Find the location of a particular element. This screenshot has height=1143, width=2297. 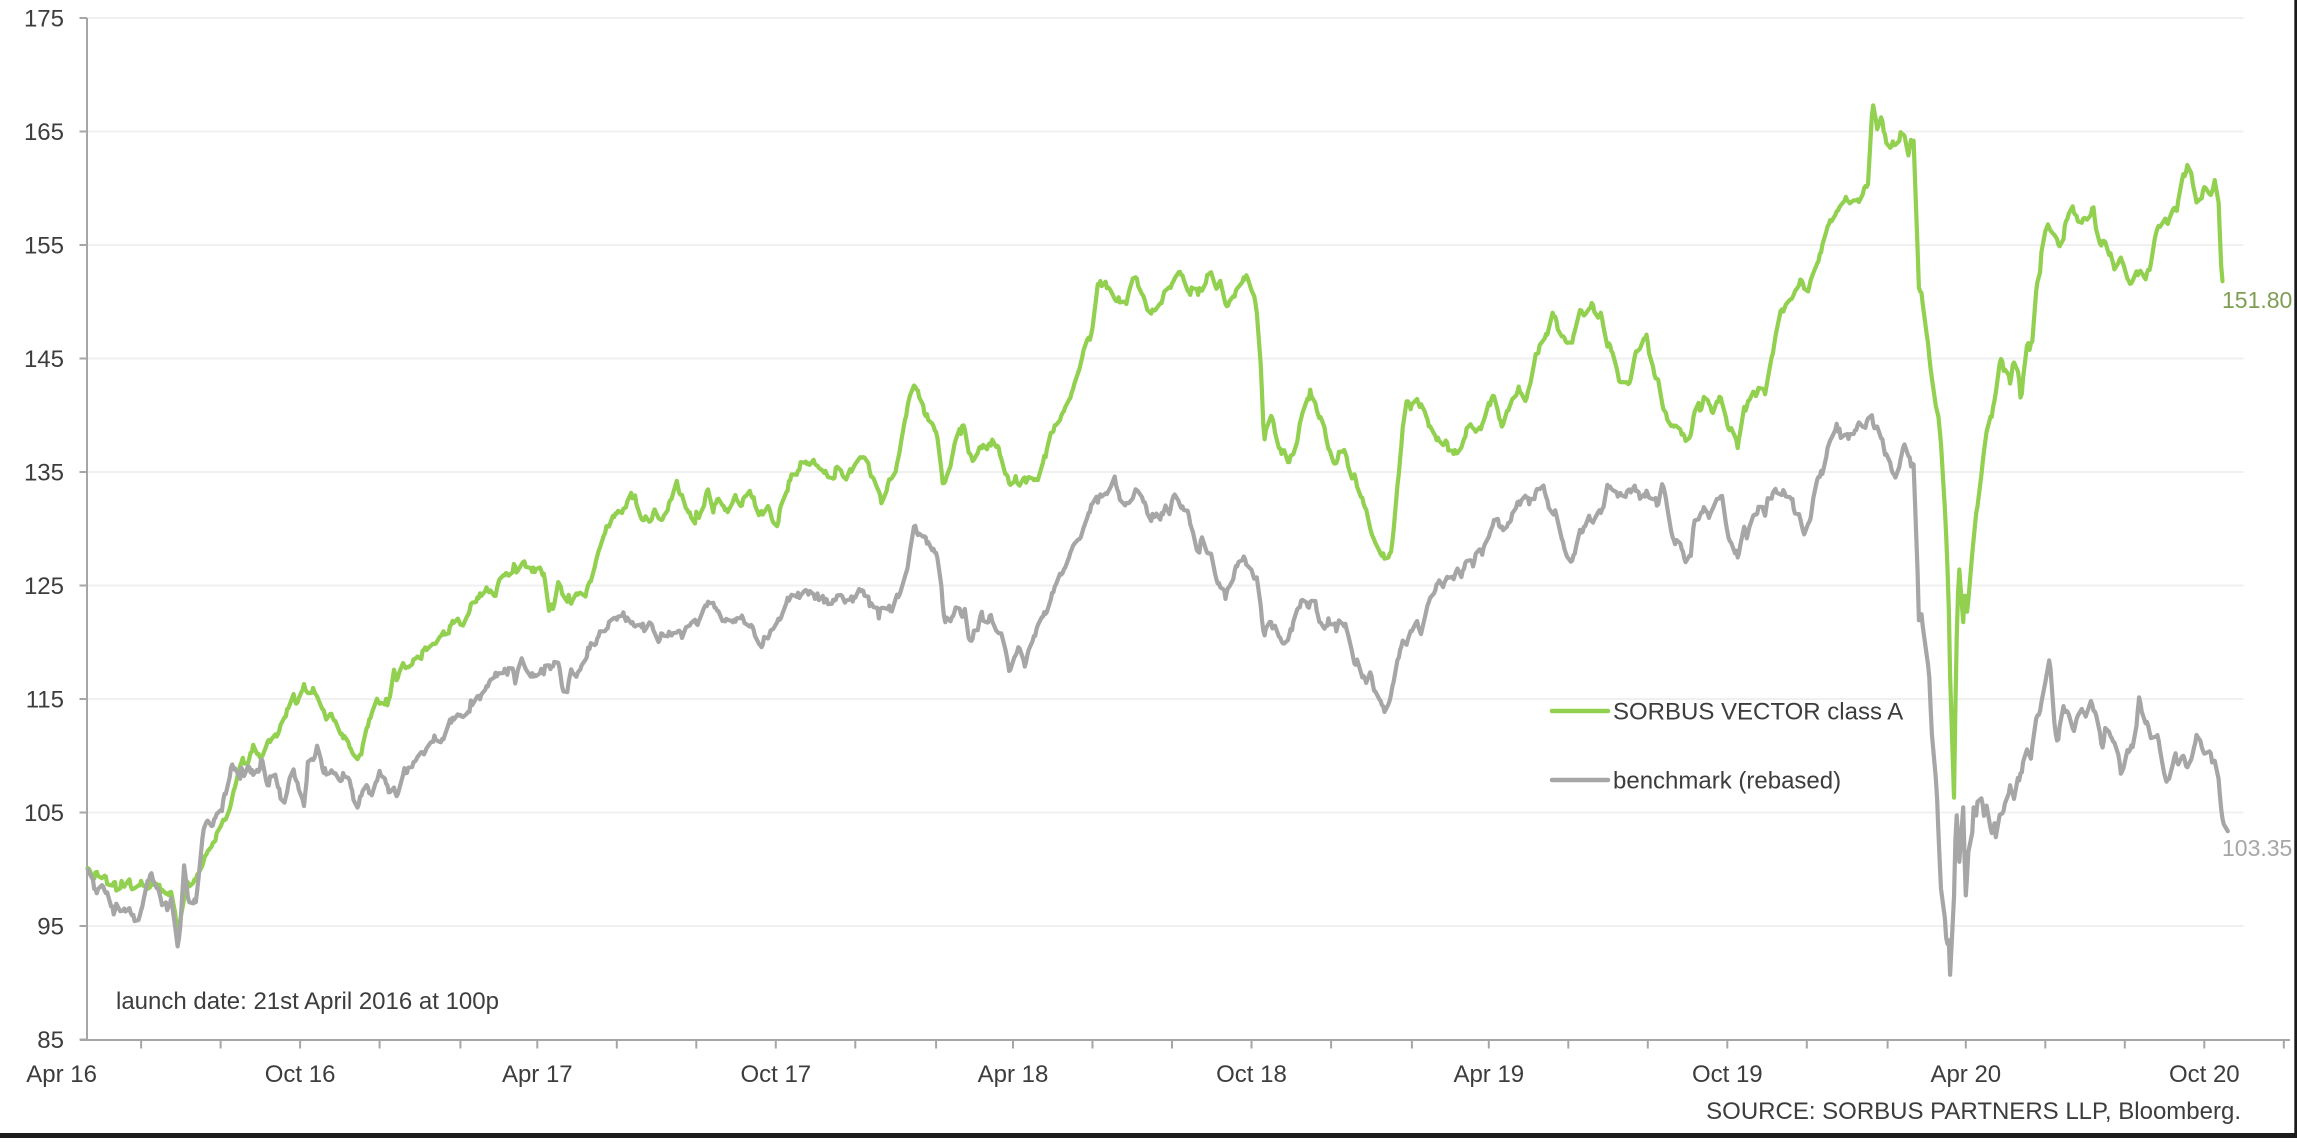

svg-text: 125 is located at coordinates (44, 586).